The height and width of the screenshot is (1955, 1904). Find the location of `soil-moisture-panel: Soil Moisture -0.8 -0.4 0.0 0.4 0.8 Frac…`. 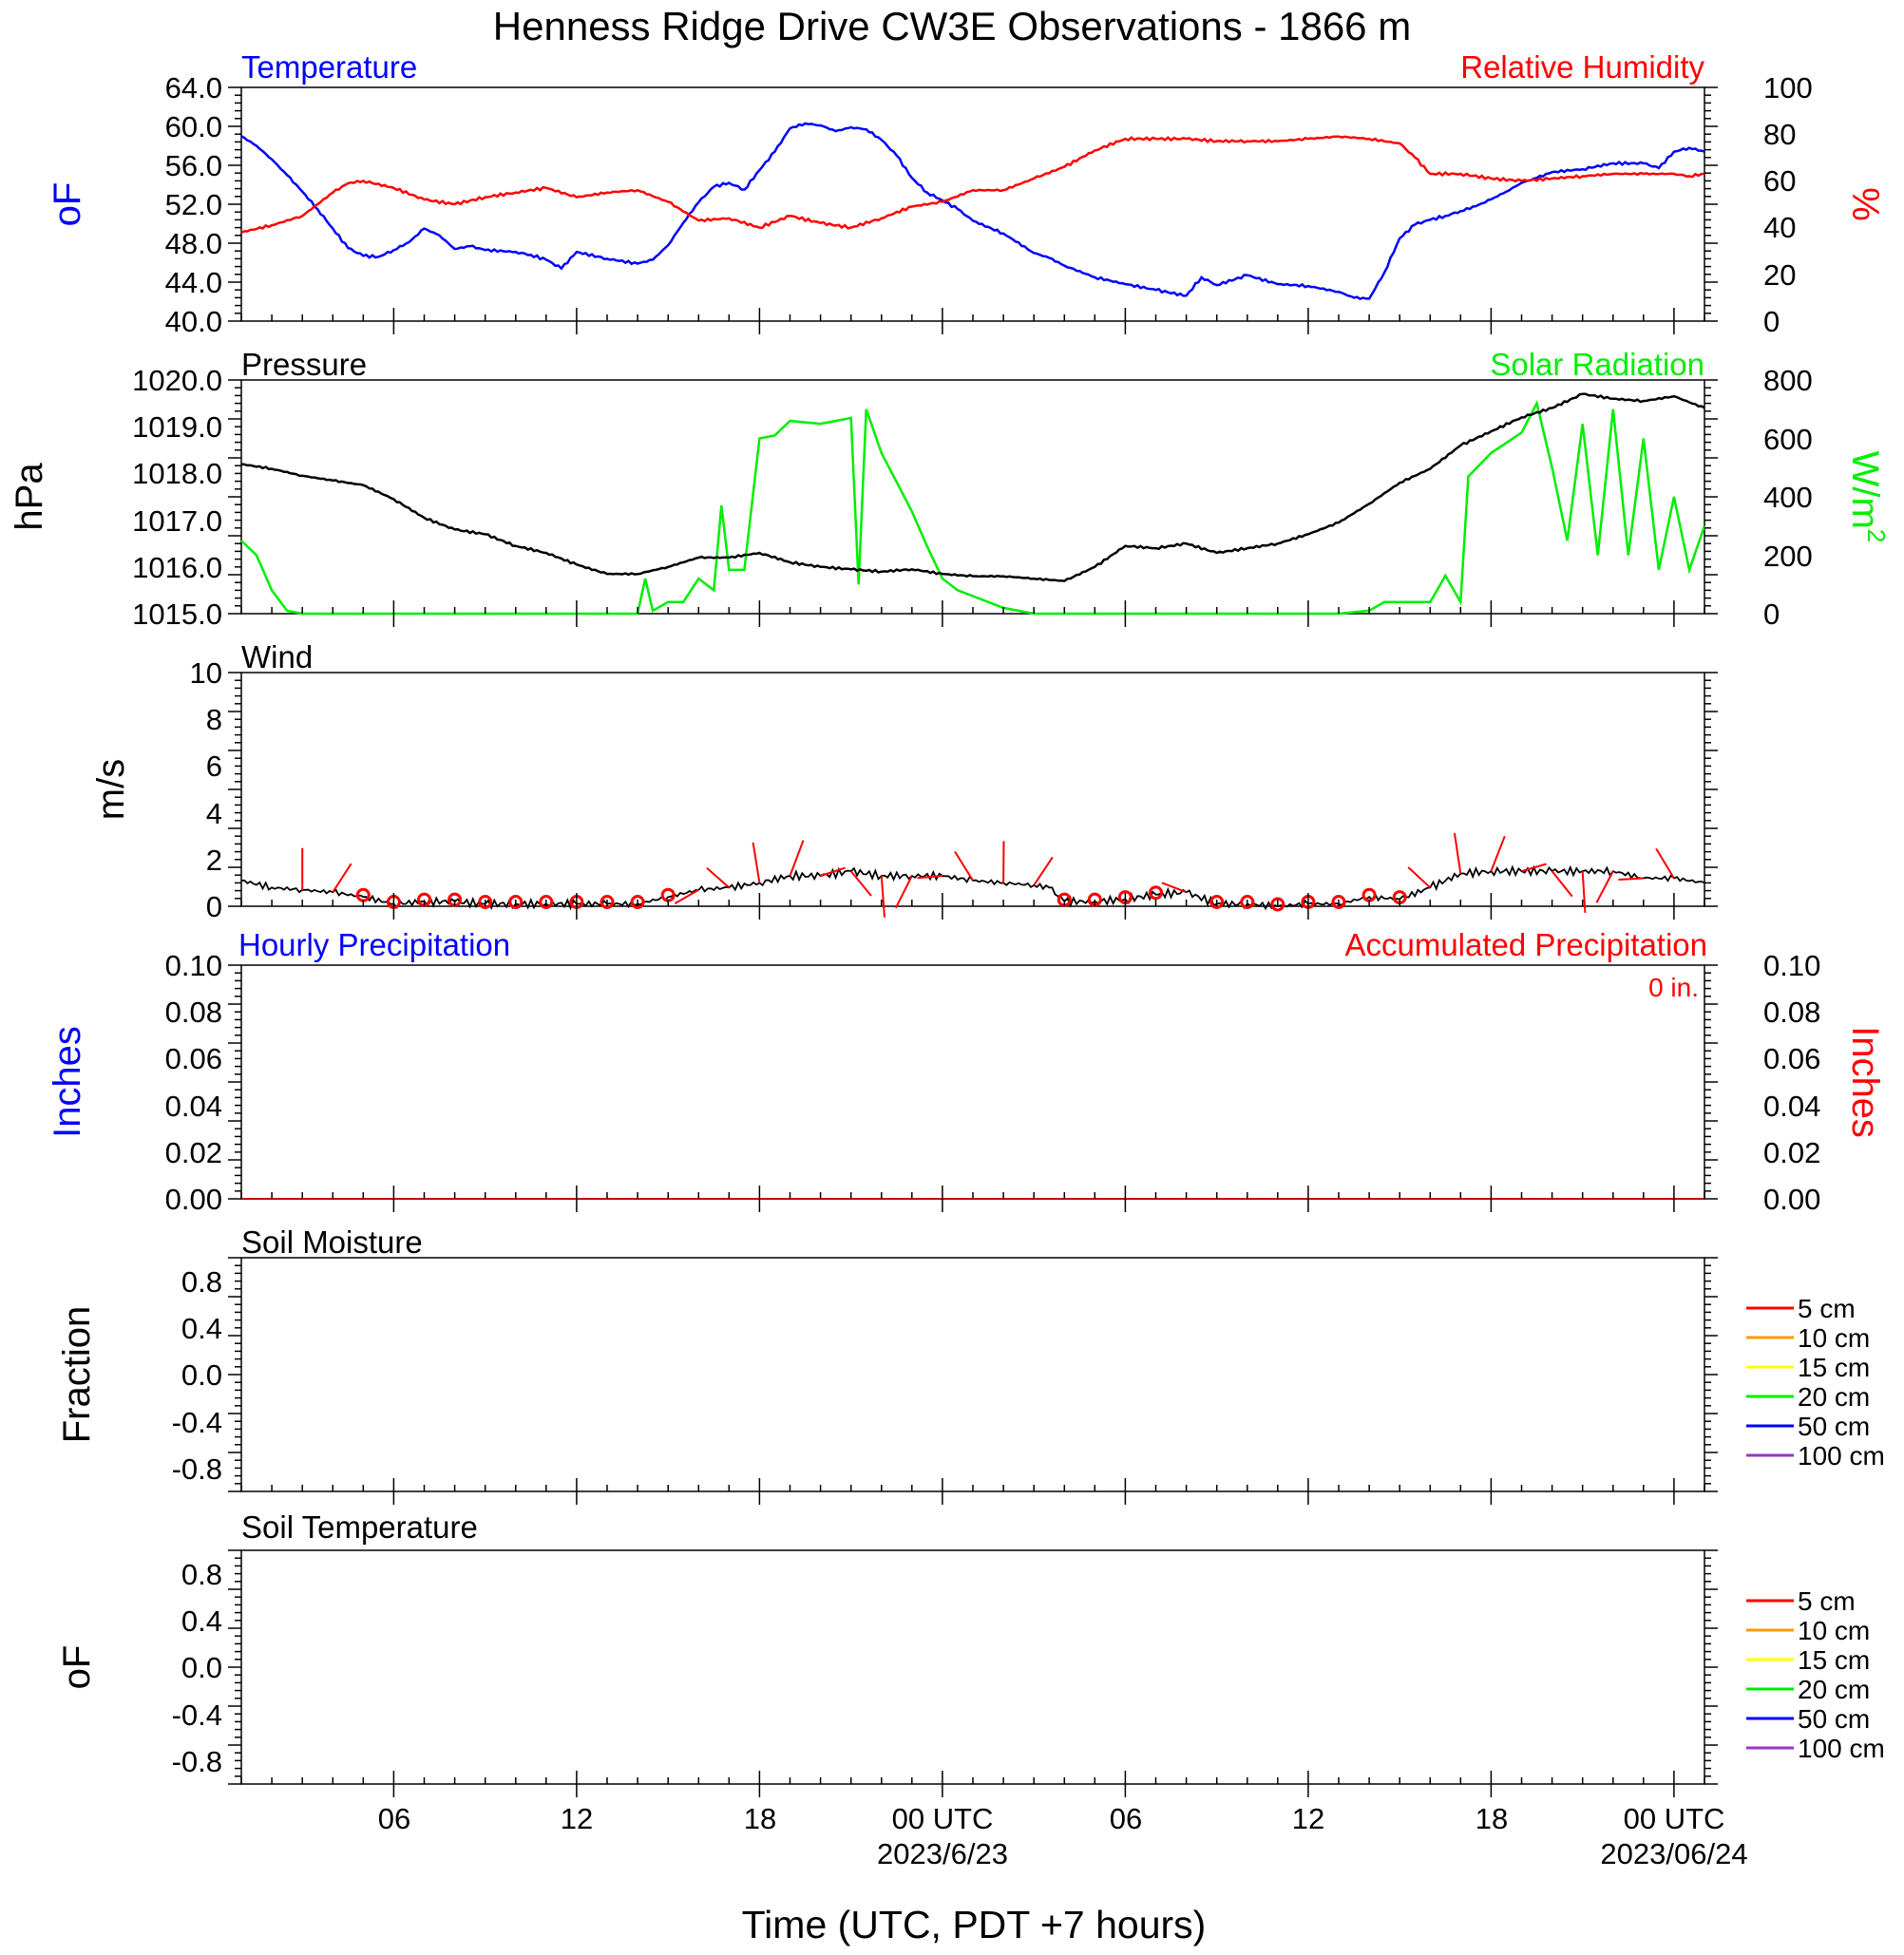

soil-moisture-panel: Soil Moisture -0.8 -0.4 0.0 0.4 0.8 Frac… is located at coordinates (971, 1358).